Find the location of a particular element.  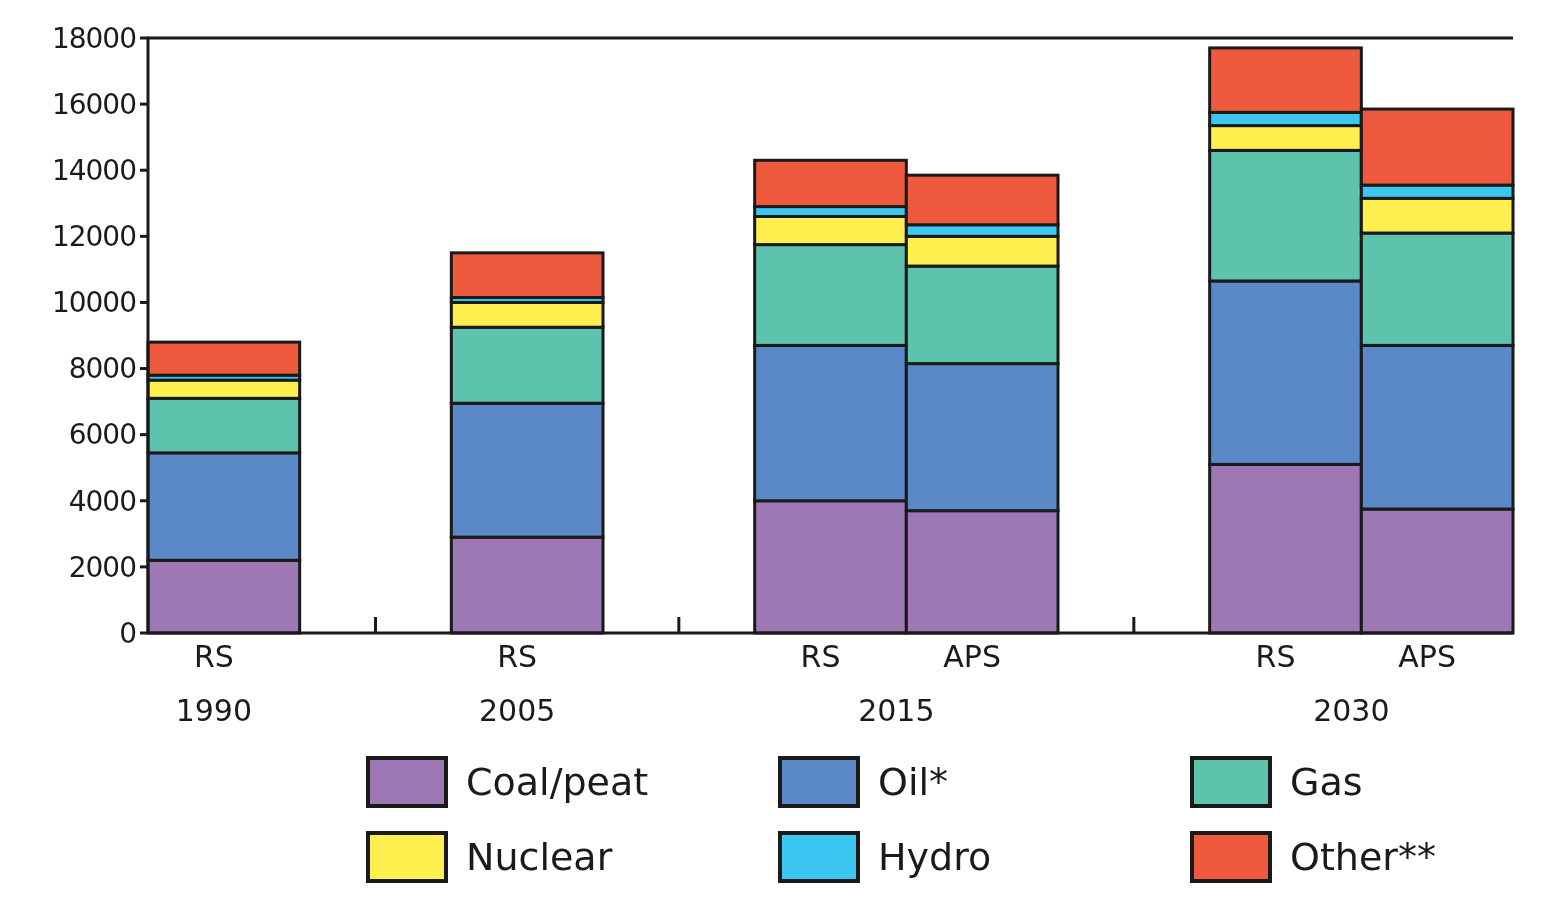

y-tick-label: 18000 is located at coordinates (93, 38).